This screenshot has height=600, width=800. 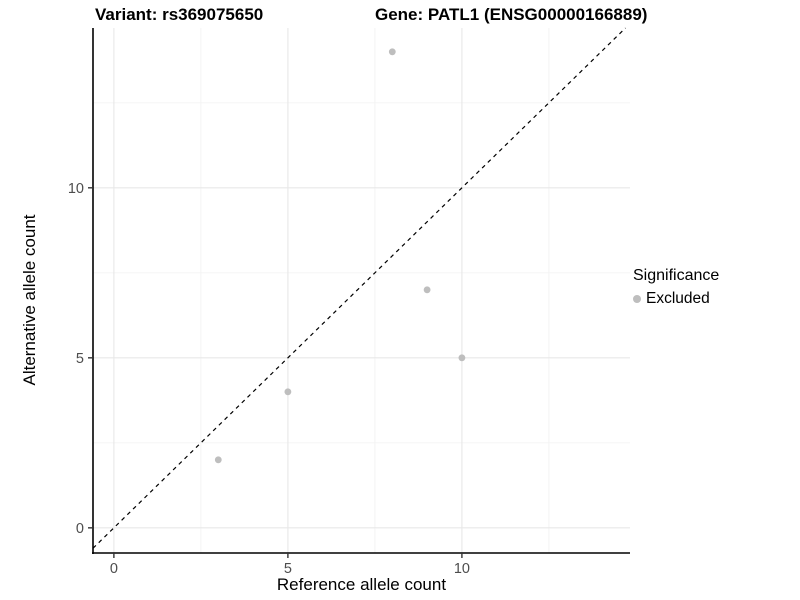 I want to click on x-axis-title: Reference allele count, so click(x=361, y=584).